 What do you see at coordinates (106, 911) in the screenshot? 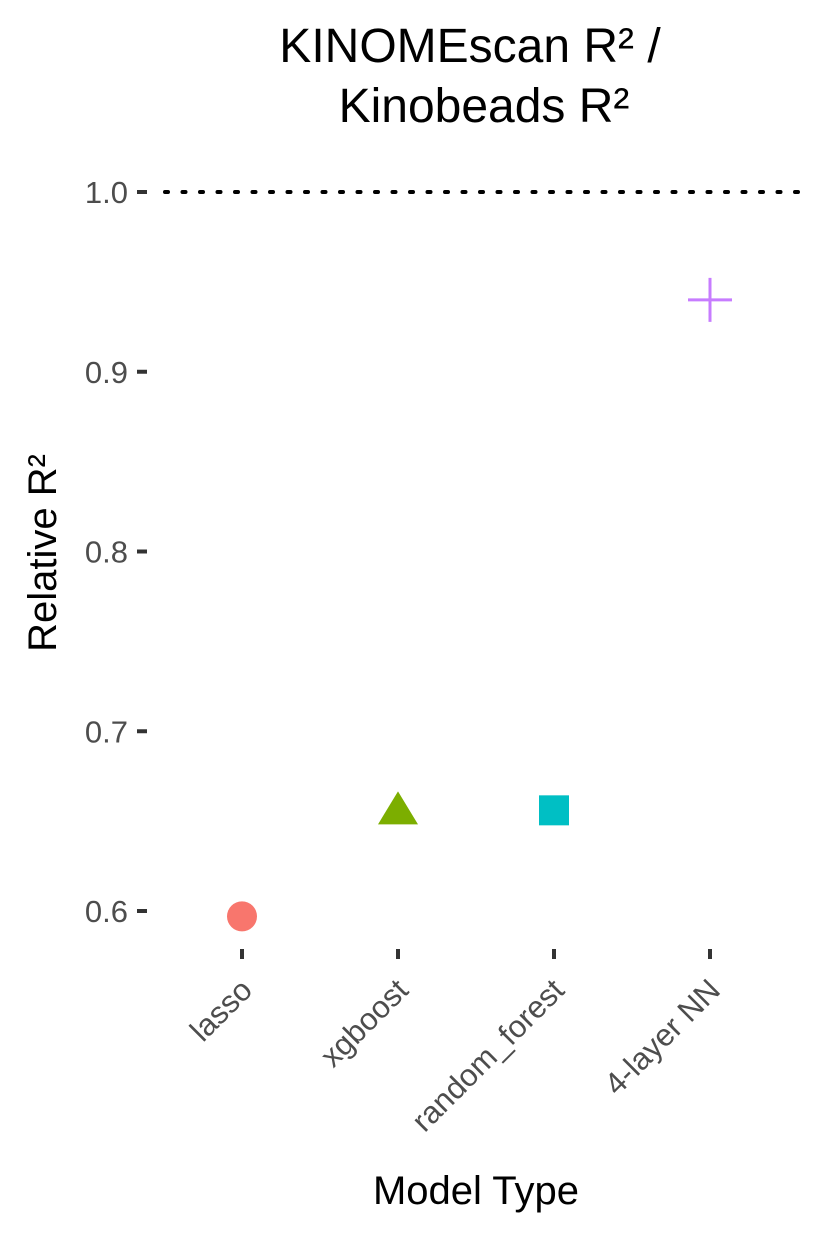
I see `y-tick-label: 0.6` at bounding box center [106, 911].